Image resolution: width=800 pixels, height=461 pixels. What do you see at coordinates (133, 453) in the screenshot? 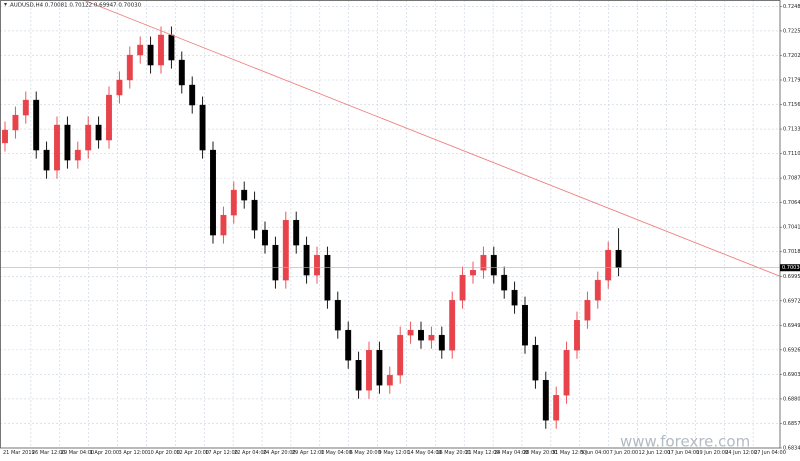
I see `x-tick-label: 3 Apr 12:00` at bounding box center [133, 453].